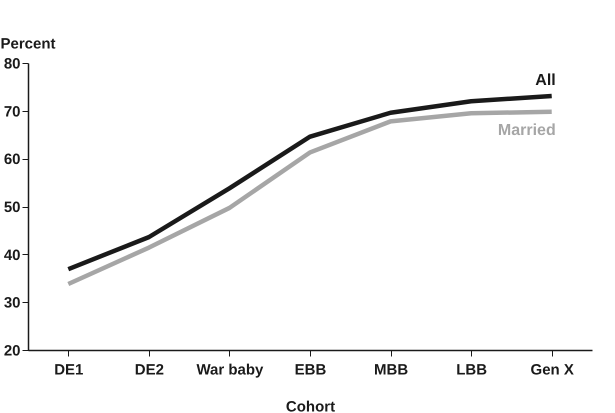 This screenshot has height=413, width=615. Describe the element at coordinates (12, 255) in the screenshot. I see `y-tick-label: 40` at that location.